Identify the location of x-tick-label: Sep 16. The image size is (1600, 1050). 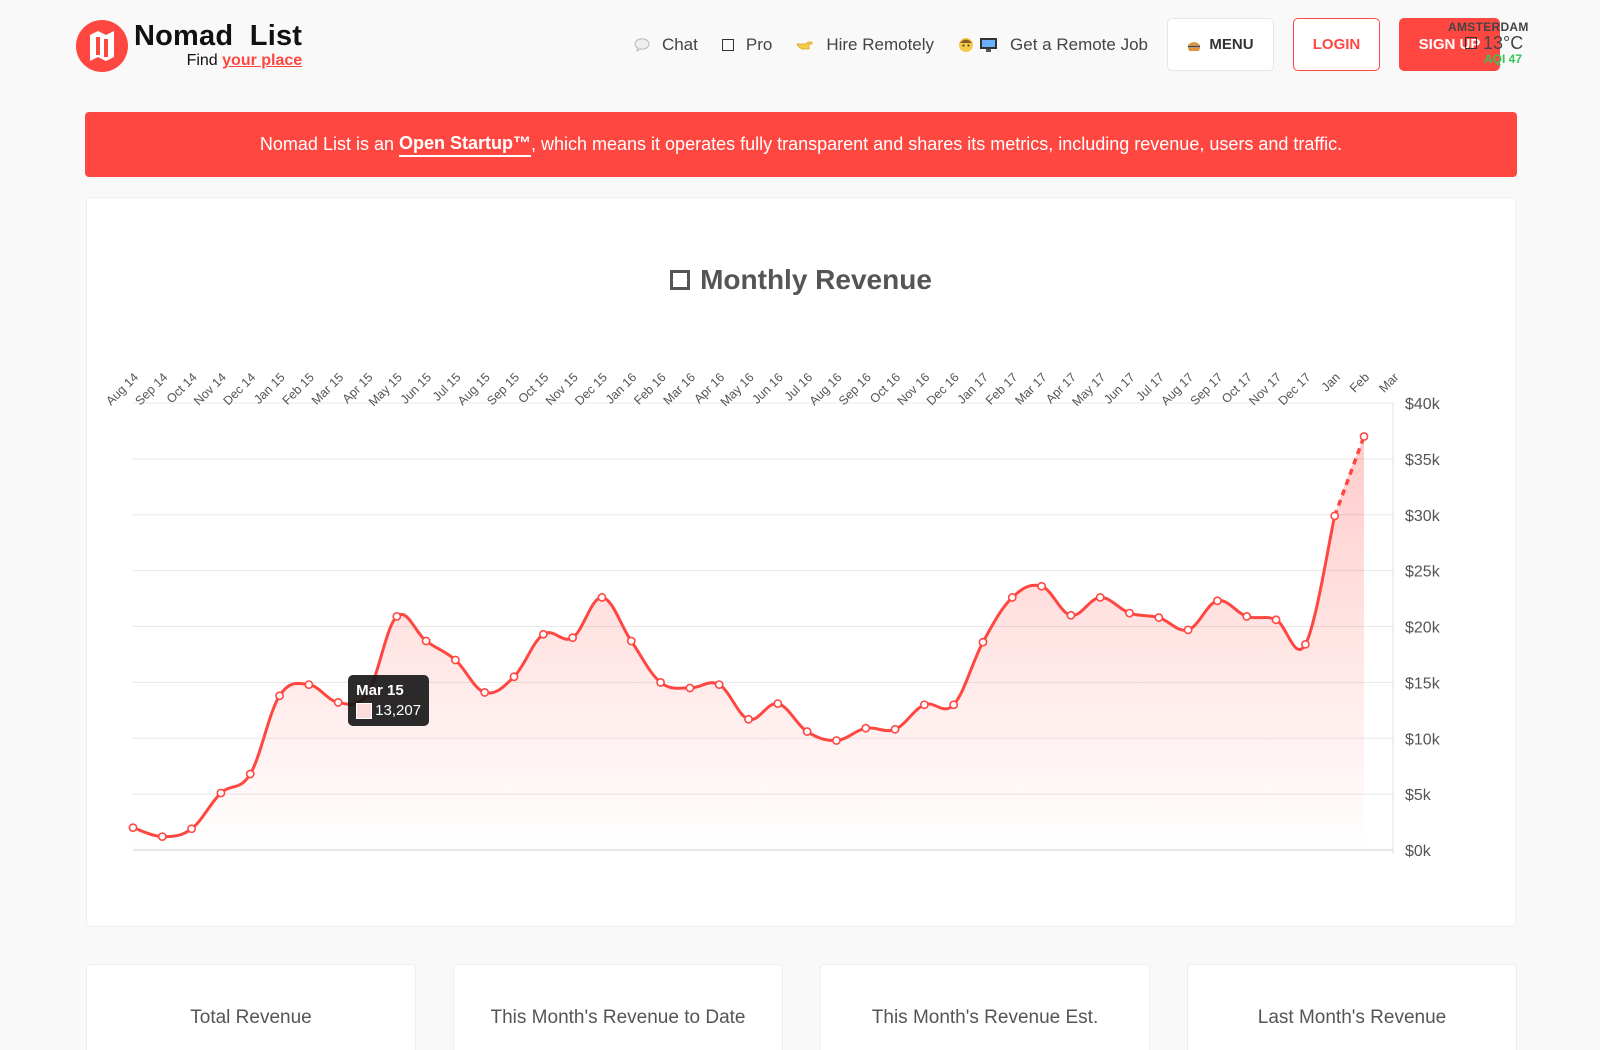
(855, 389).